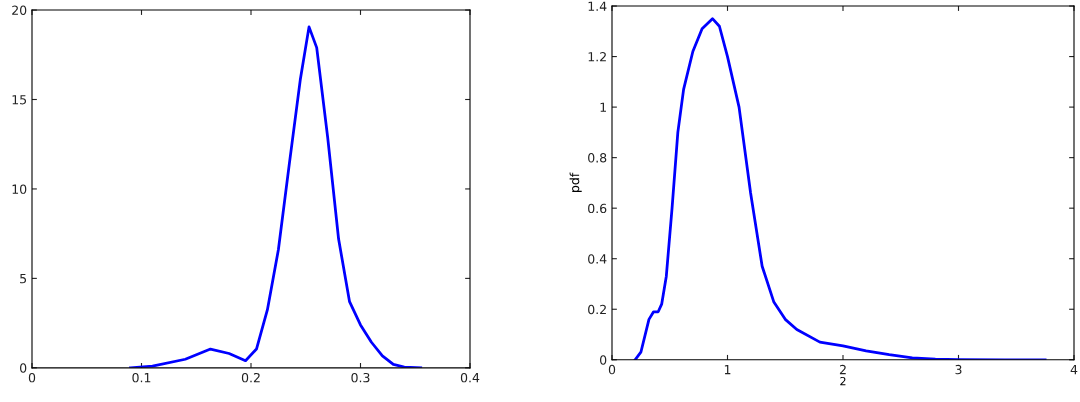 The height and width of the screenshot is (402, 1080). I want to click on x-tick-label: 0.3, so click(360, 377).